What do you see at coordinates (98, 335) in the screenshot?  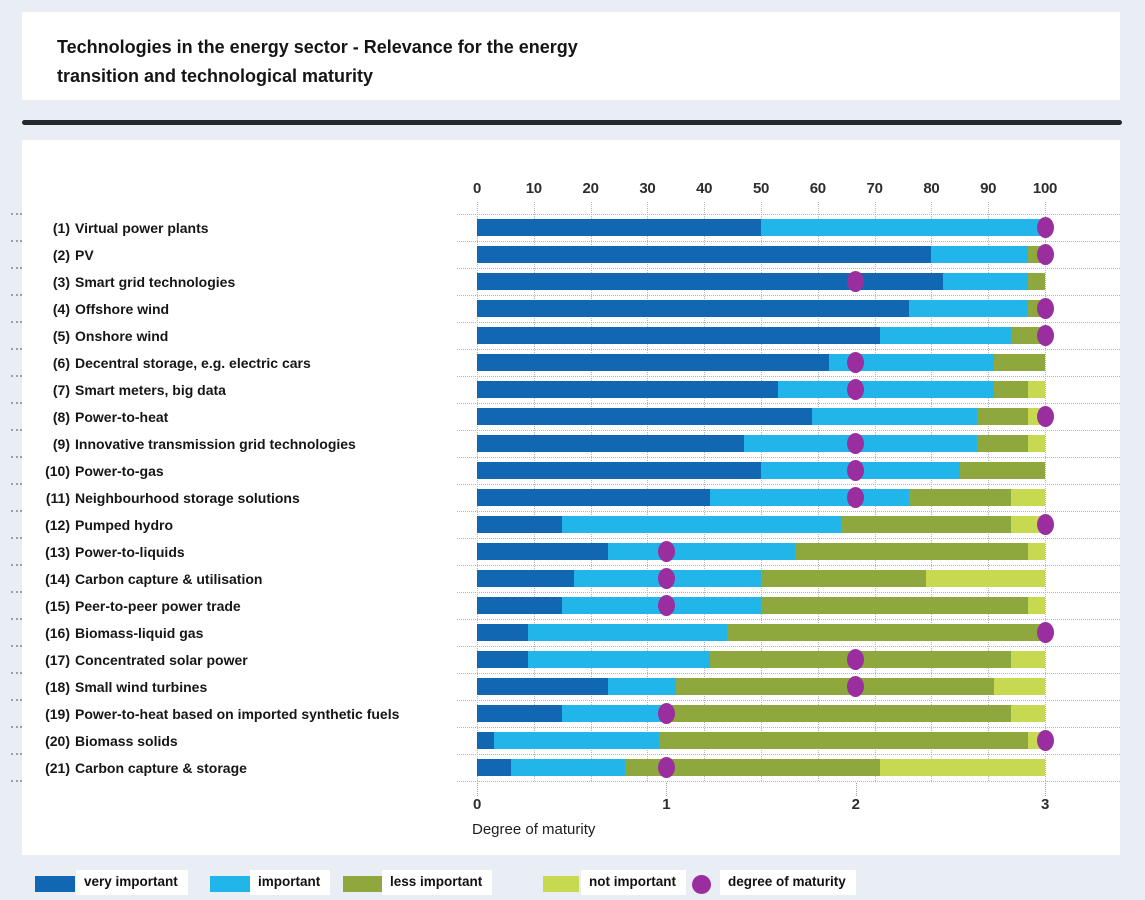 I see `row-label: (5) Onshore wind` at bounding box center [98, 335].